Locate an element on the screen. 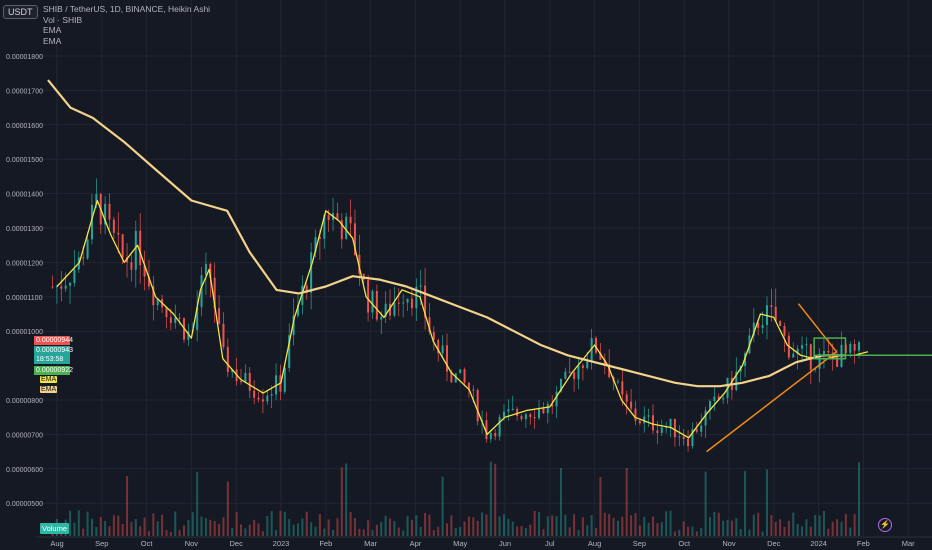  currency-button: USDT is located at coordinates (20, 12).